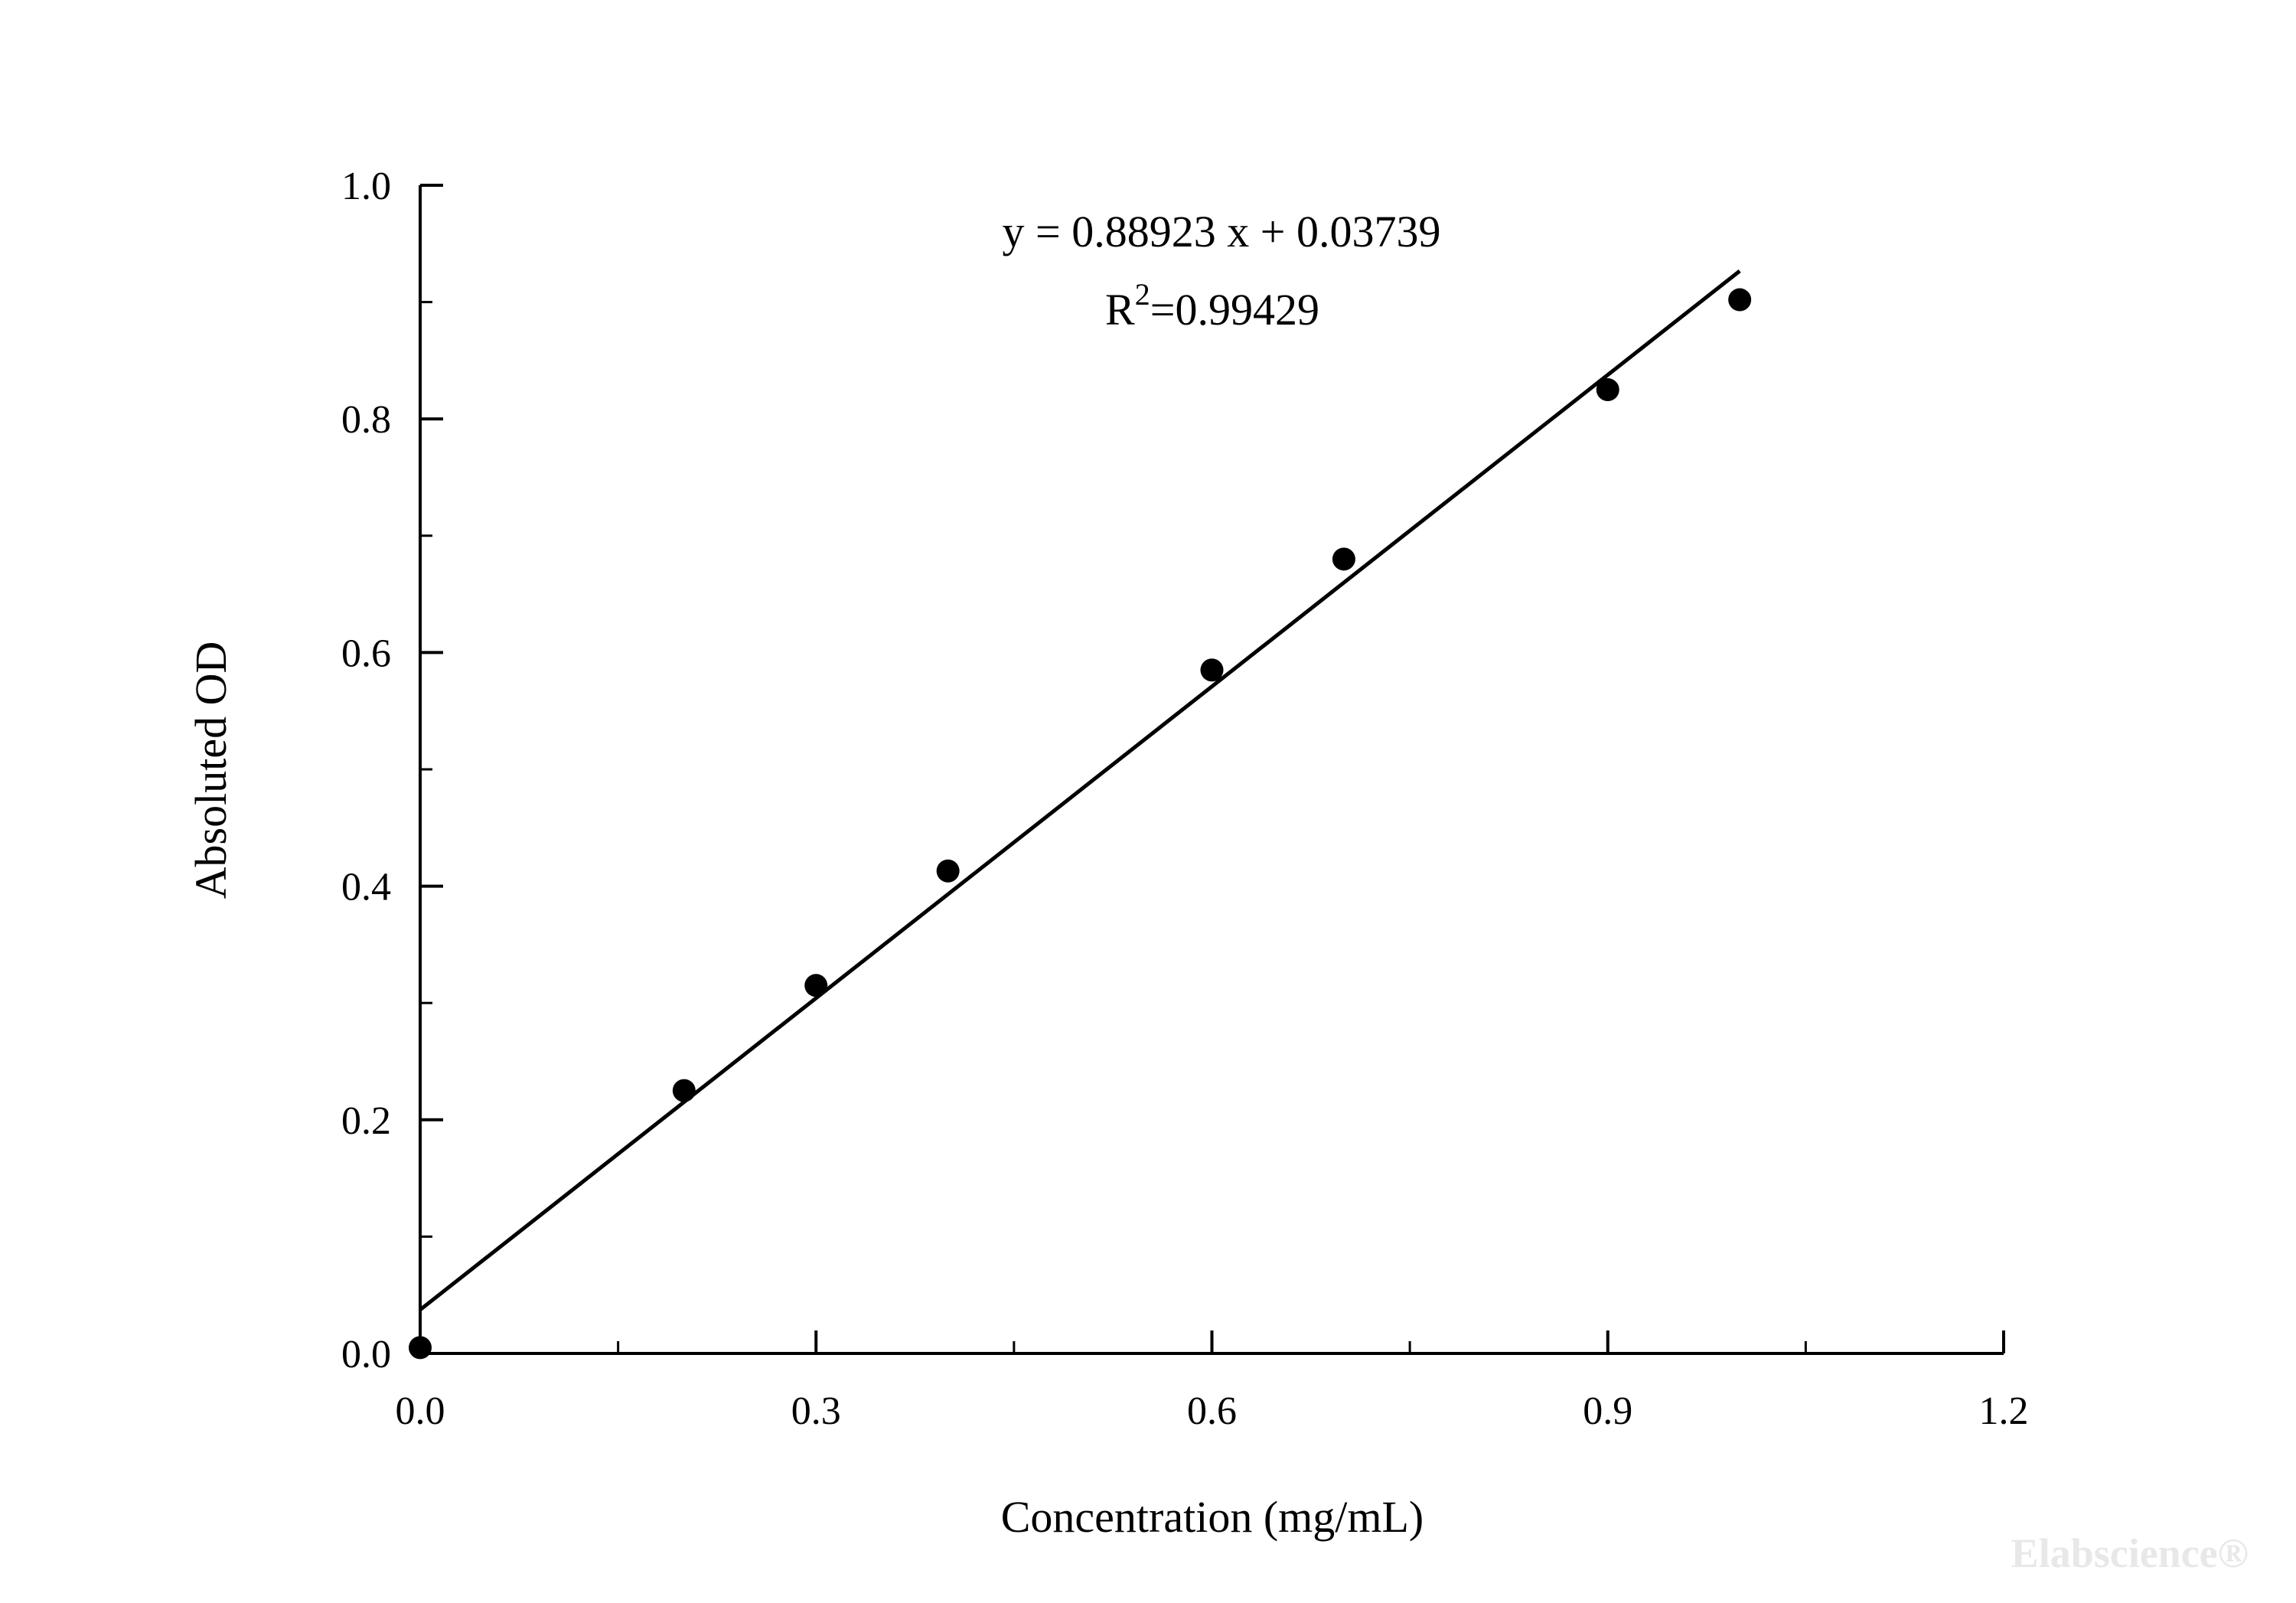  What do you see at coordinates (1212, 1411) in the screenshot?
I see `x-tick-label: 0.6` at bounding box center [1212, 1411].